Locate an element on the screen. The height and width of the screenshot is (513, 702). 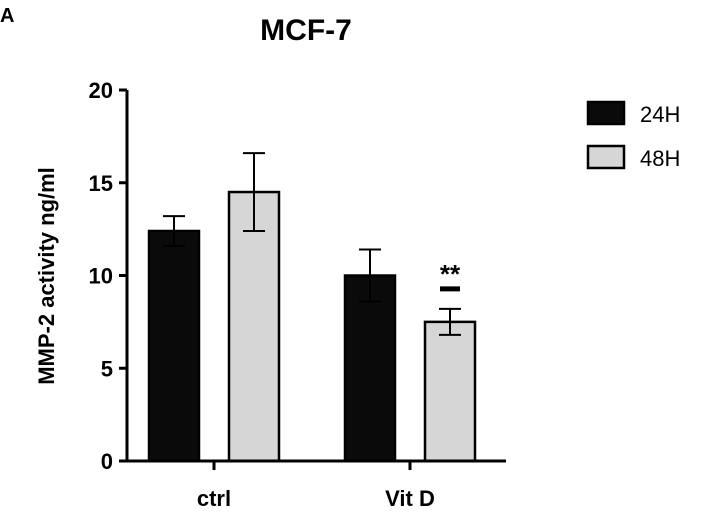
bar-24h-vit-d is located at coordinates (370, 368).